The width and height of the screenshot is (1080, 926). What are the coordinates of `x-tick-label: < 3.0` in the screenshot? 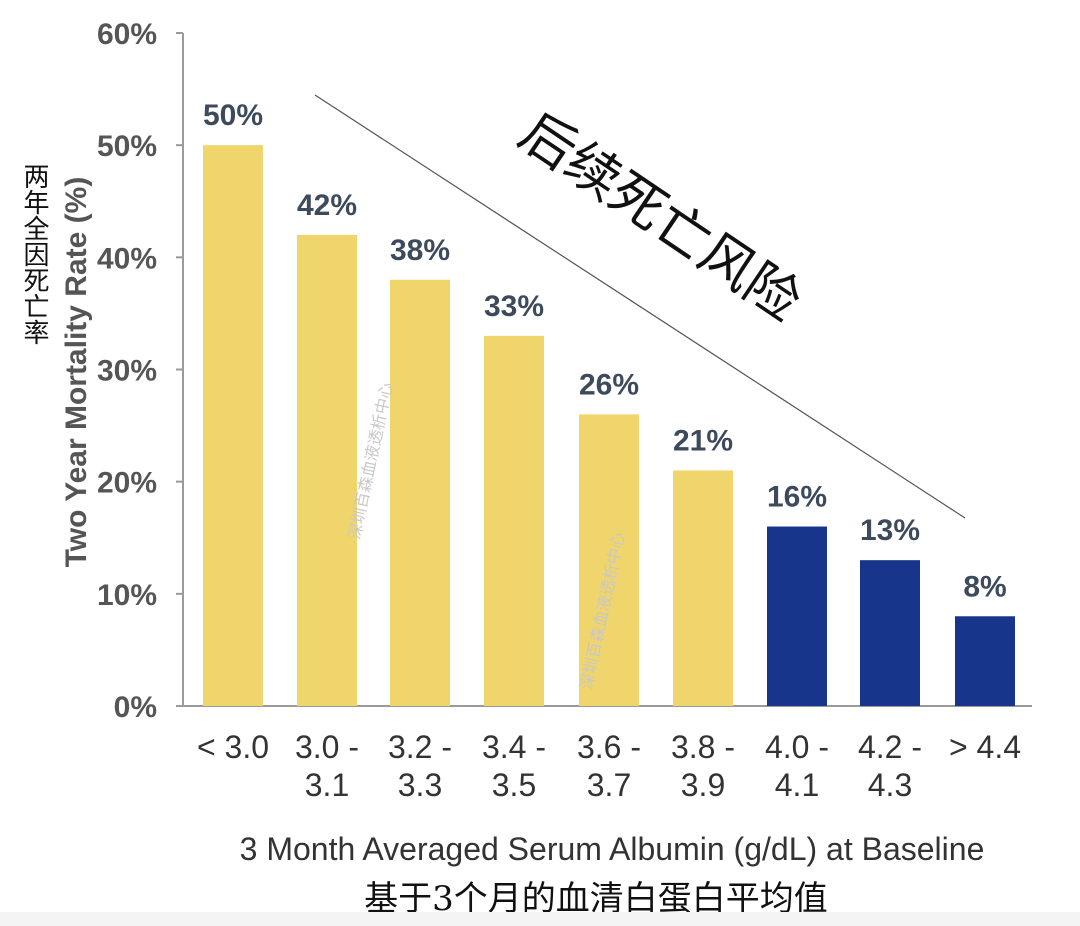 It's located at (233, 747).